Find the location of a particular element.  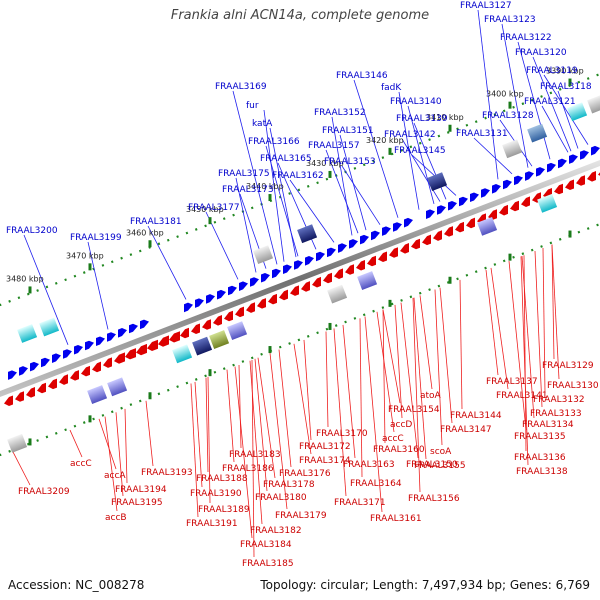

reverse-gene-label: FRAAL3191 is located at coordinates (212, 524).